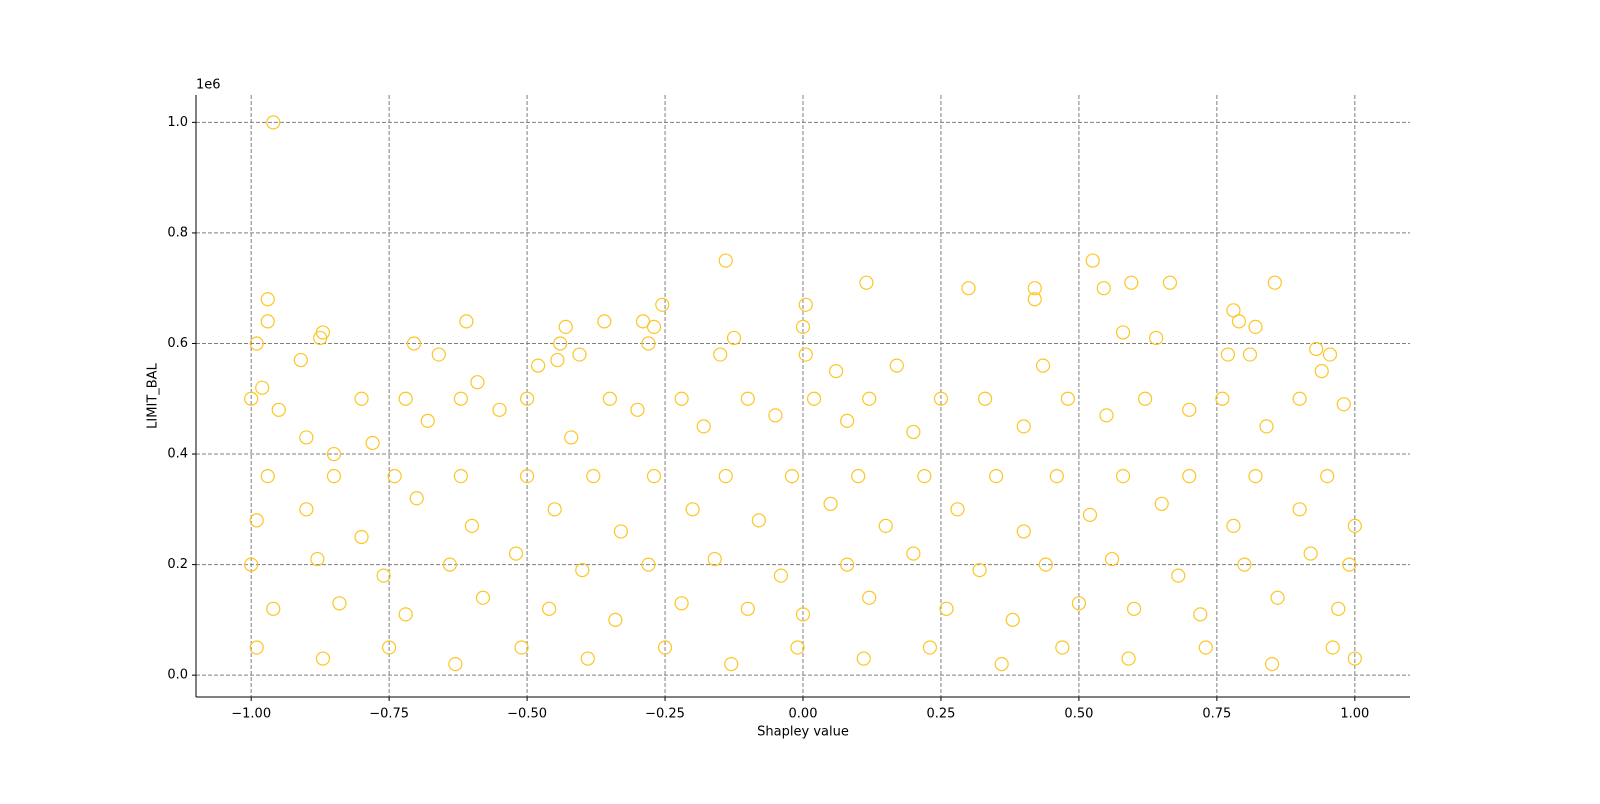 The height and width of the screenshot is (804, 1600). Describe the element at coordinates (153, 395) in the screenshot. I see `y-axis-label: LIMIT_BAL` at that location.